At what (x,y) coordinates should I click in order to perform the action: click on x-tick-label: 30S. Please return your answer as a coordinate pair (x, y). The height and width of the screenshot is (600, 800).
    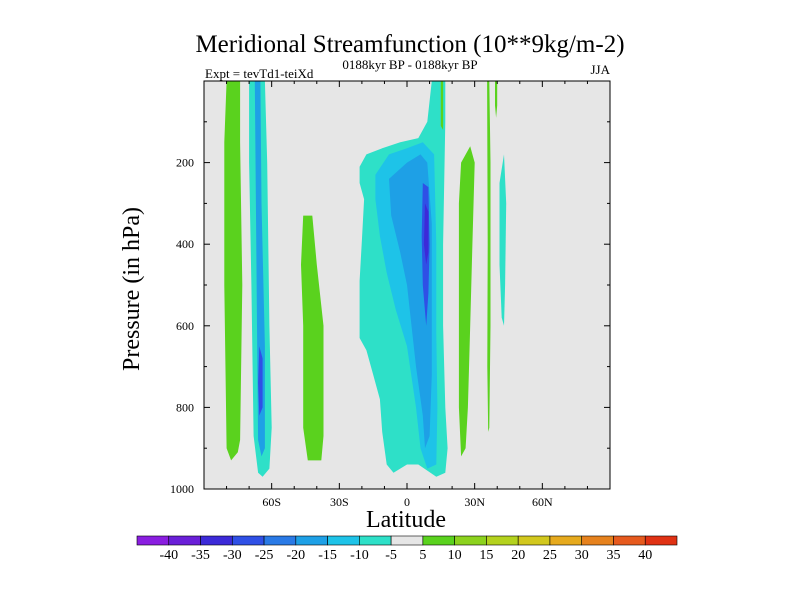
    Looking at the image, I should click on (339, 502).